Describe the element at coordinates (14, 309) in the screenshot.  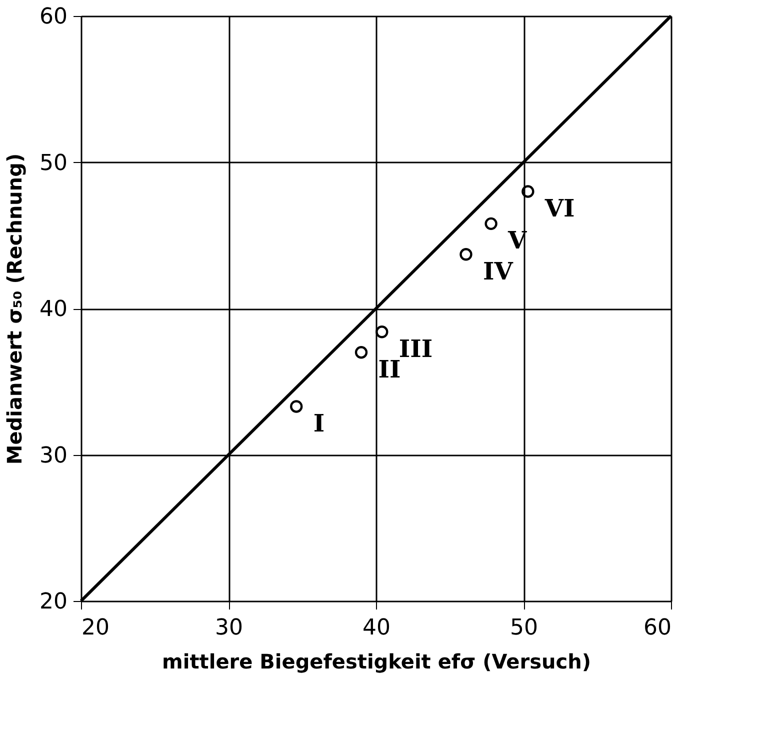
I see `y-axis-title: Medianwert σ₅₀ (Rechnung)` at that location.